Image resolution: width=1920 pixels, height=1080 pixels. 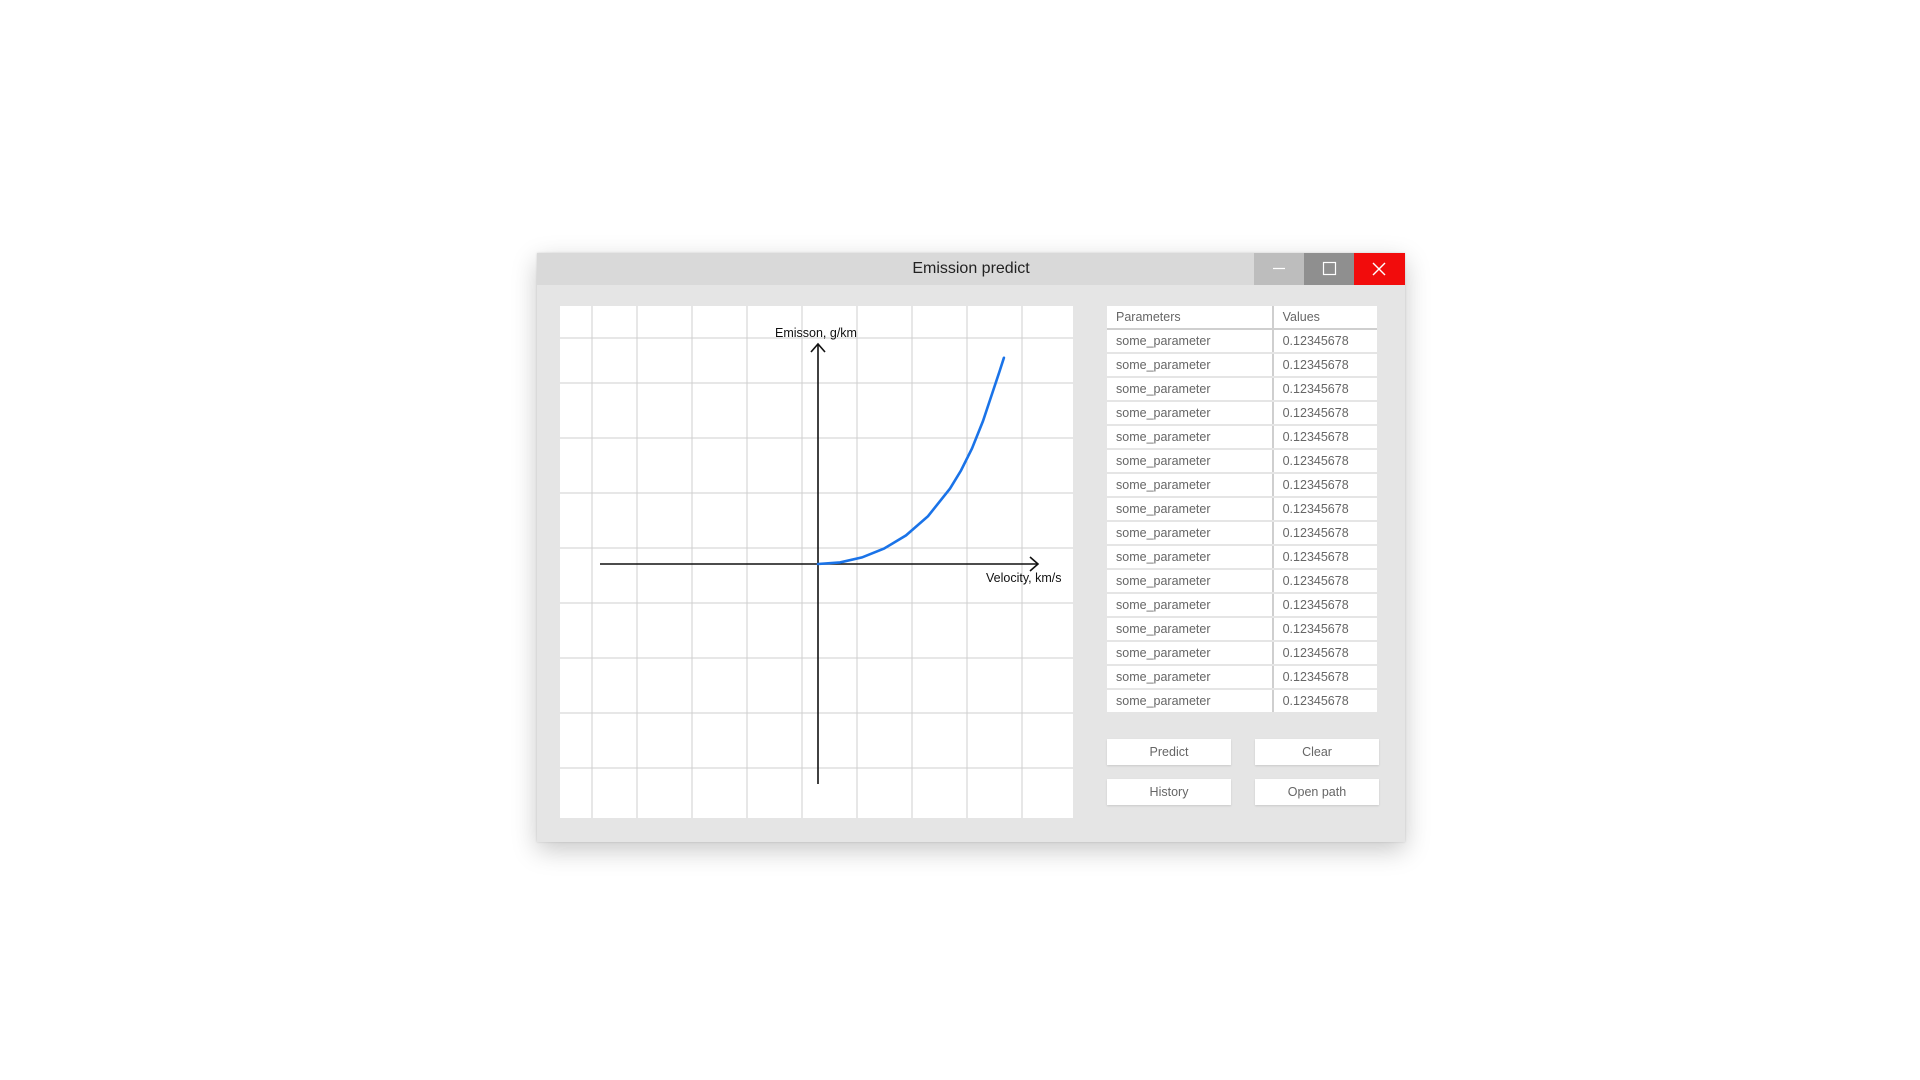 I want to click on maximize-button, so click(x=1329, y=269).